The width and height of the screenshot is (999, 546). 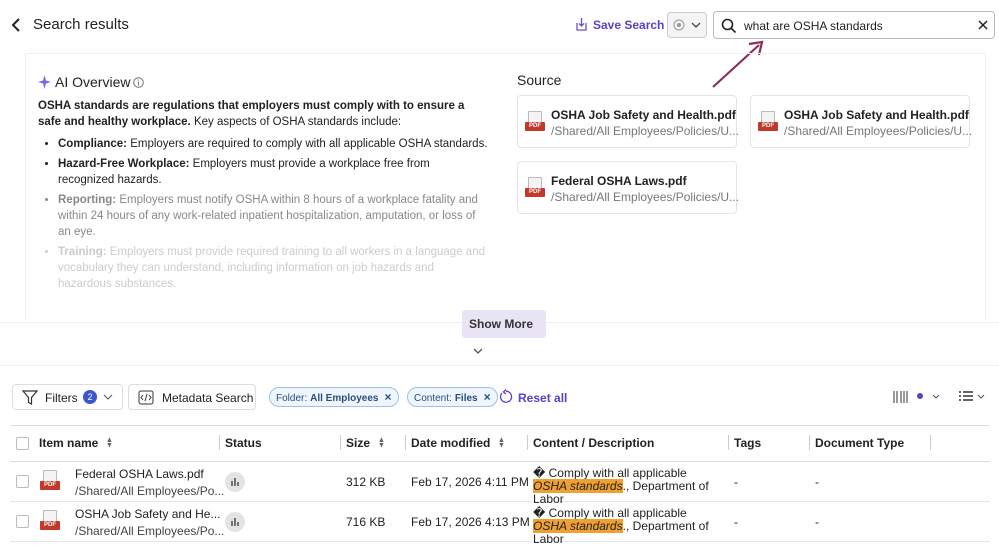 What do you see at coordinates (543, 398) in the screenshot?
I see `reset-all-button: Reset all` at bounding box center [543, 398].